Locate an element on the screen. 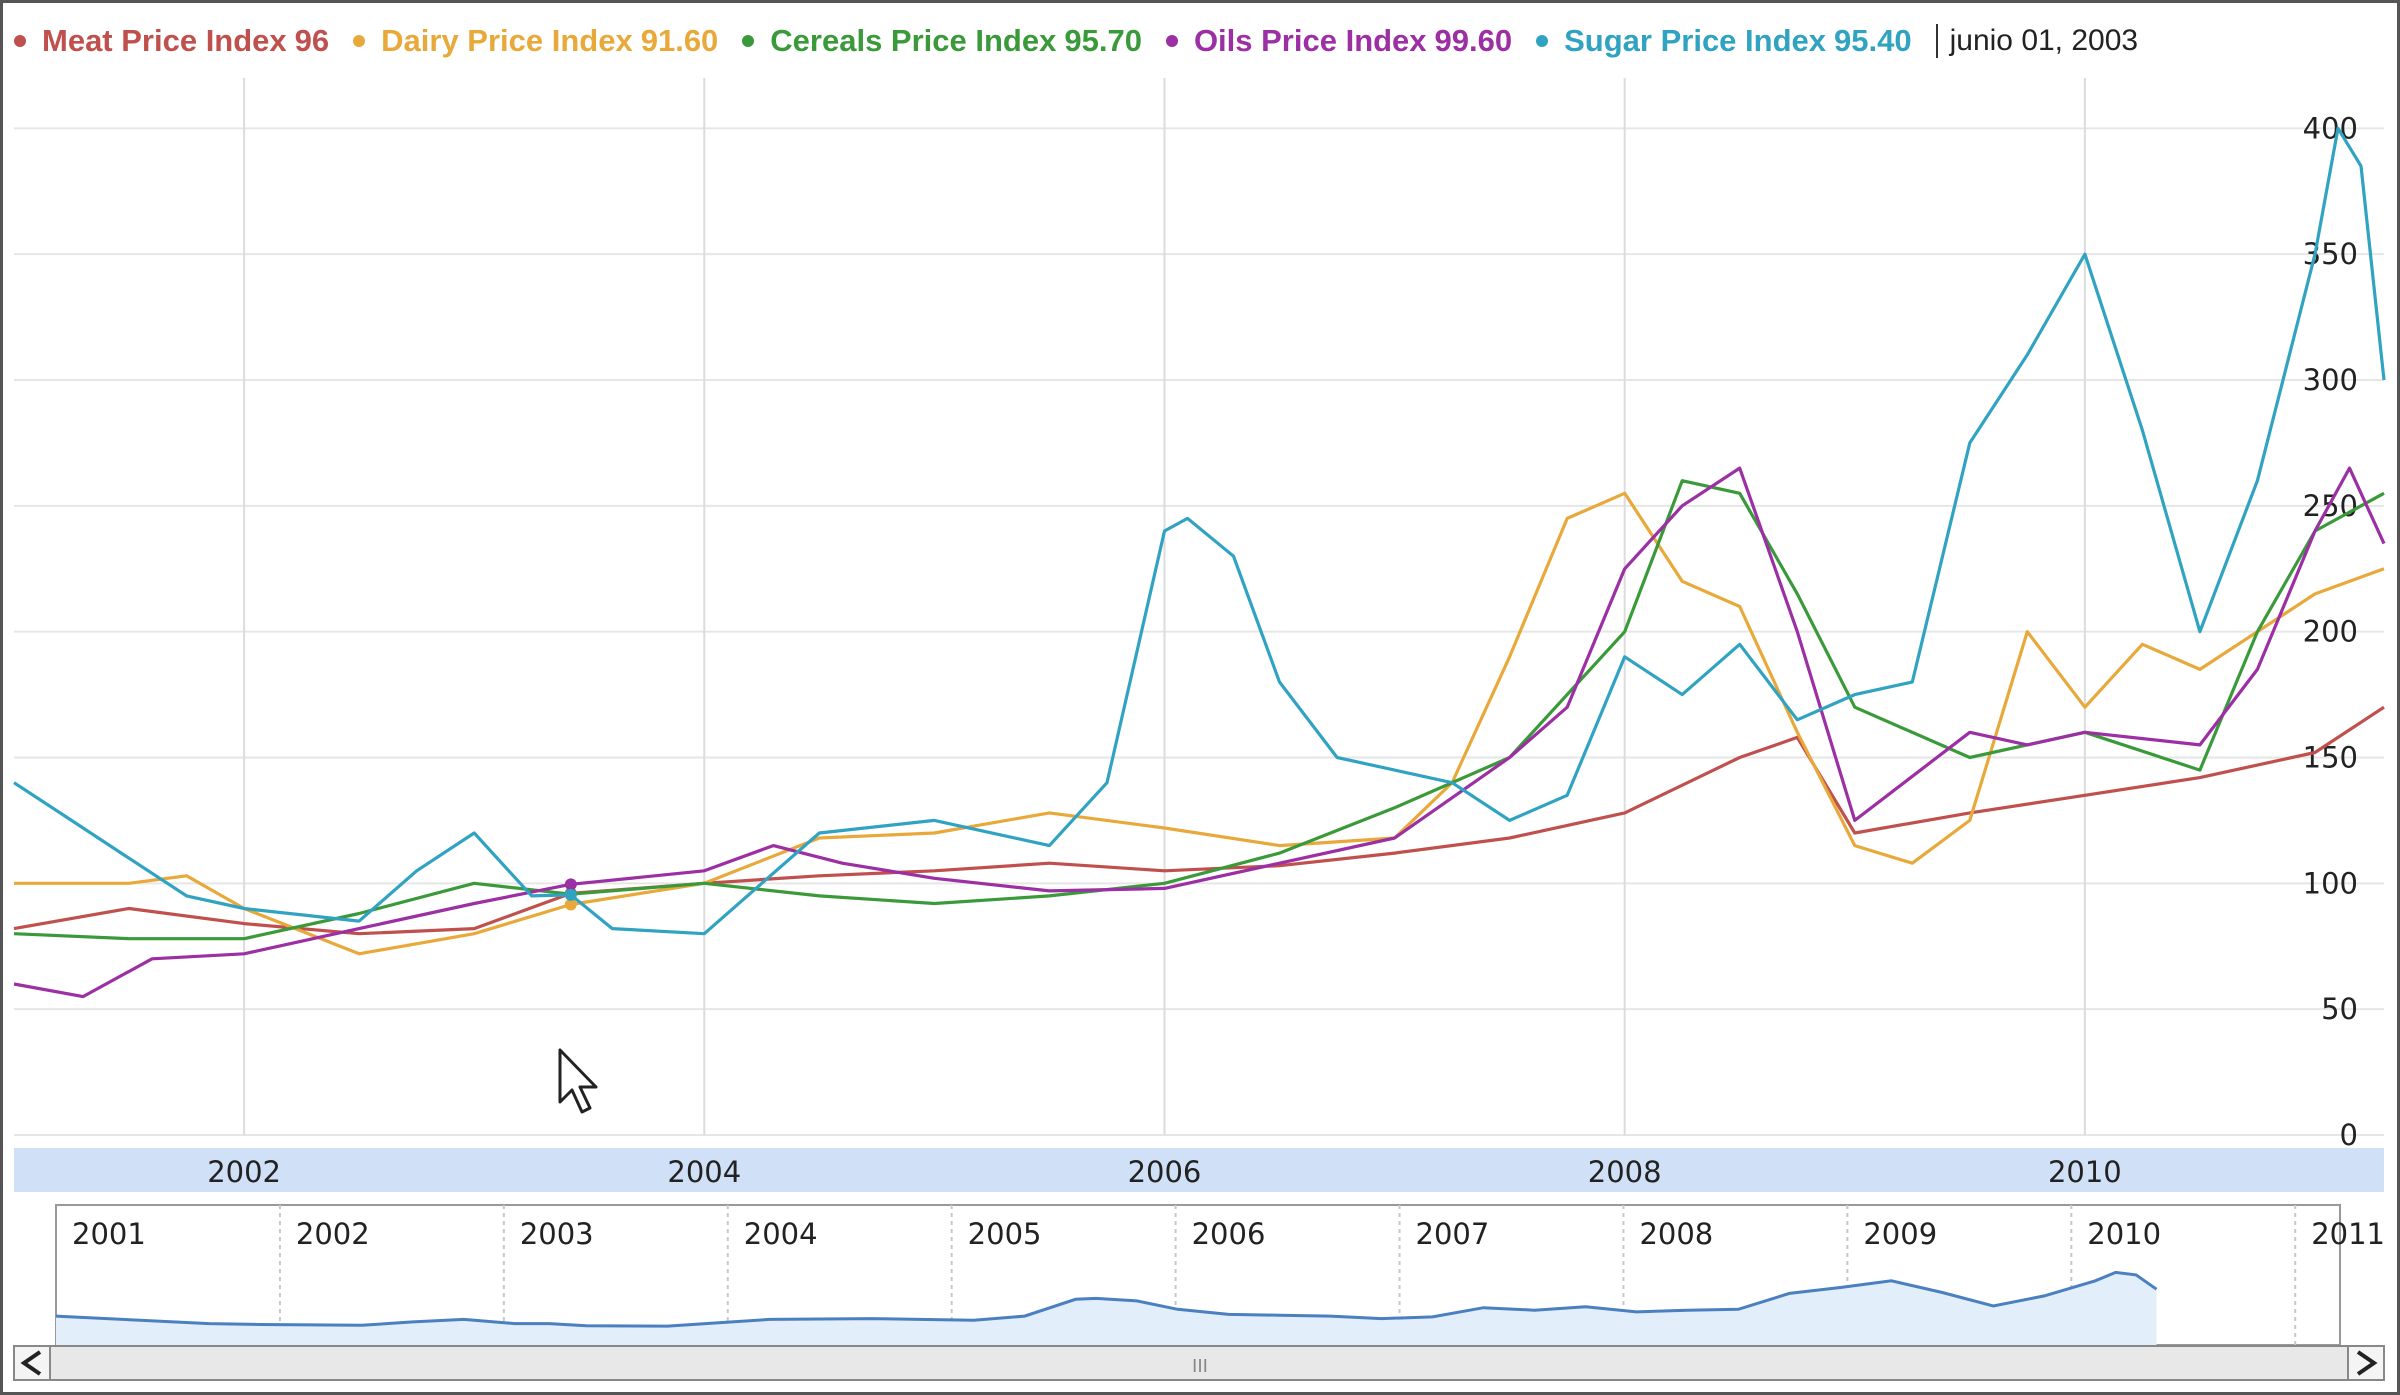 Image resolution: width=2400 pixels, height=1395 pixels. y-tick-label: 100 is located at coordinates (2330, 883).